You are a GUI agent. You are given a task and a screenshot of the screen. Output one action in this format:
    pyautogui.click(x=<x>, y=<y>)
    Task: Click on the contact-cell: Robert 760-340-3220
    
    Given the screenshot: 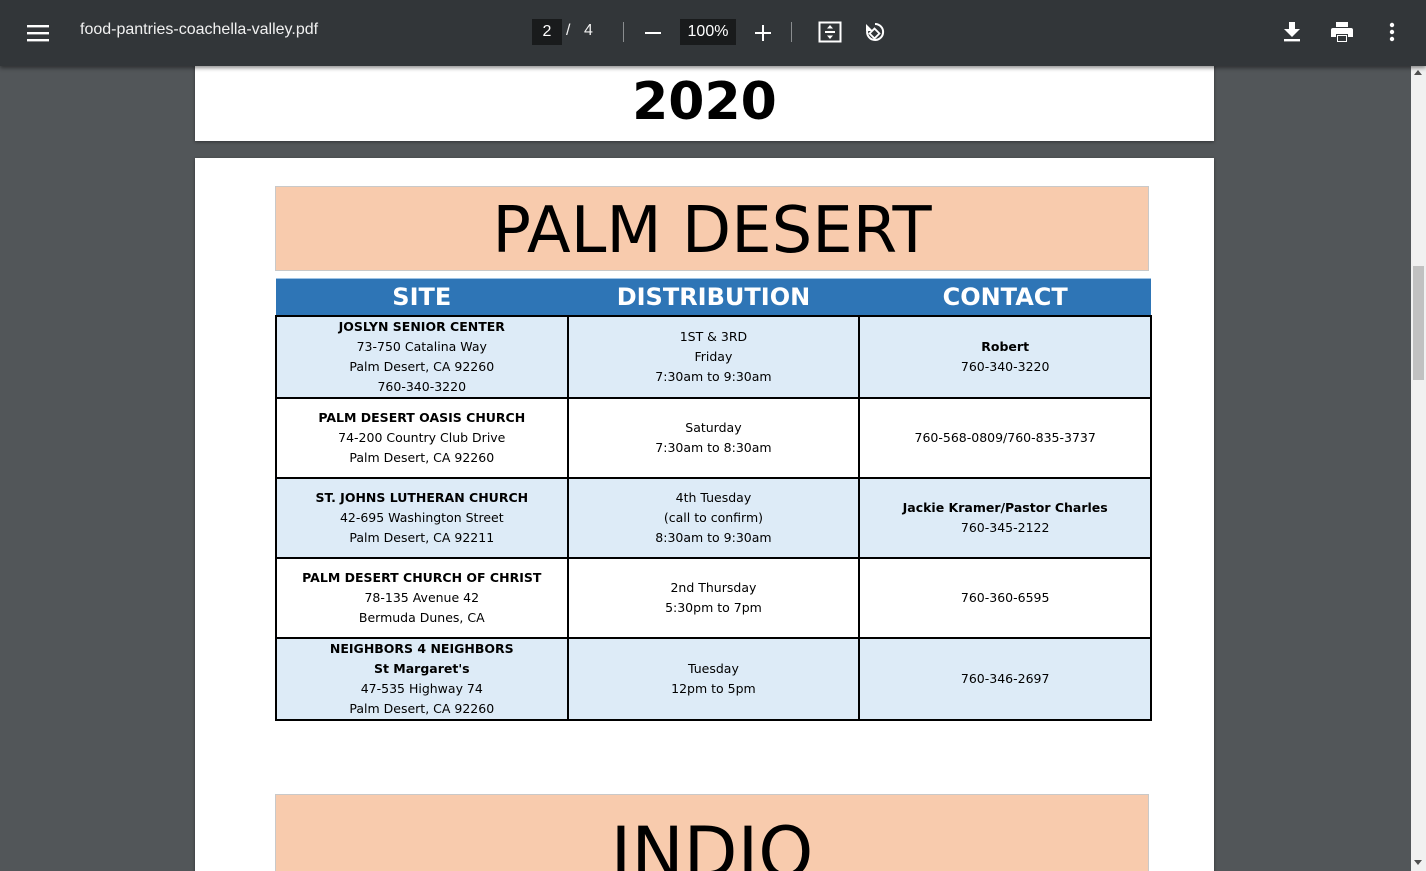 What is the action you would take?
    pyautogui.click(x=1005, y=356)
    